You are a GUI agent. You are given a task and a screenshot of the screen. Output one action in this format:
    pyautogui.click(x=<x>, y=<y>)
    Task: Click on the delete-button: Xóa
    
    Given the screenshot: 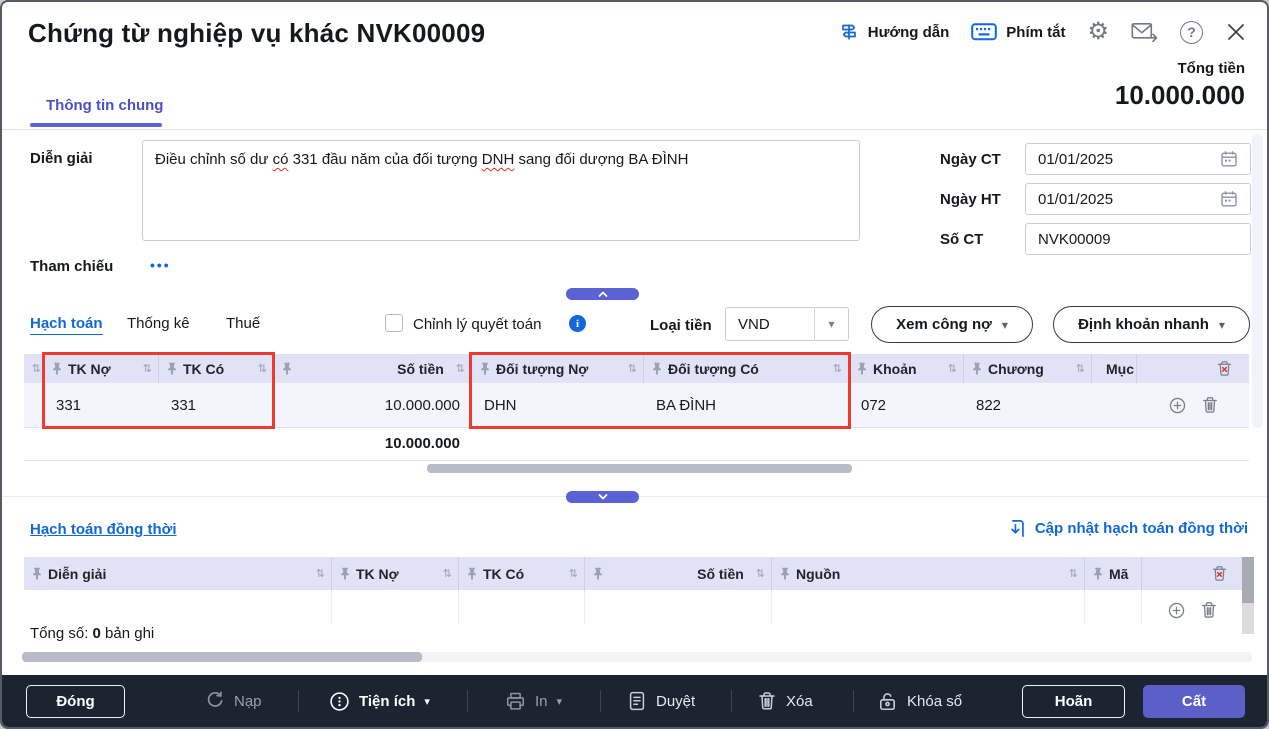 What is the action you would take?
    pyautogui.click(x=785, y=701)
    